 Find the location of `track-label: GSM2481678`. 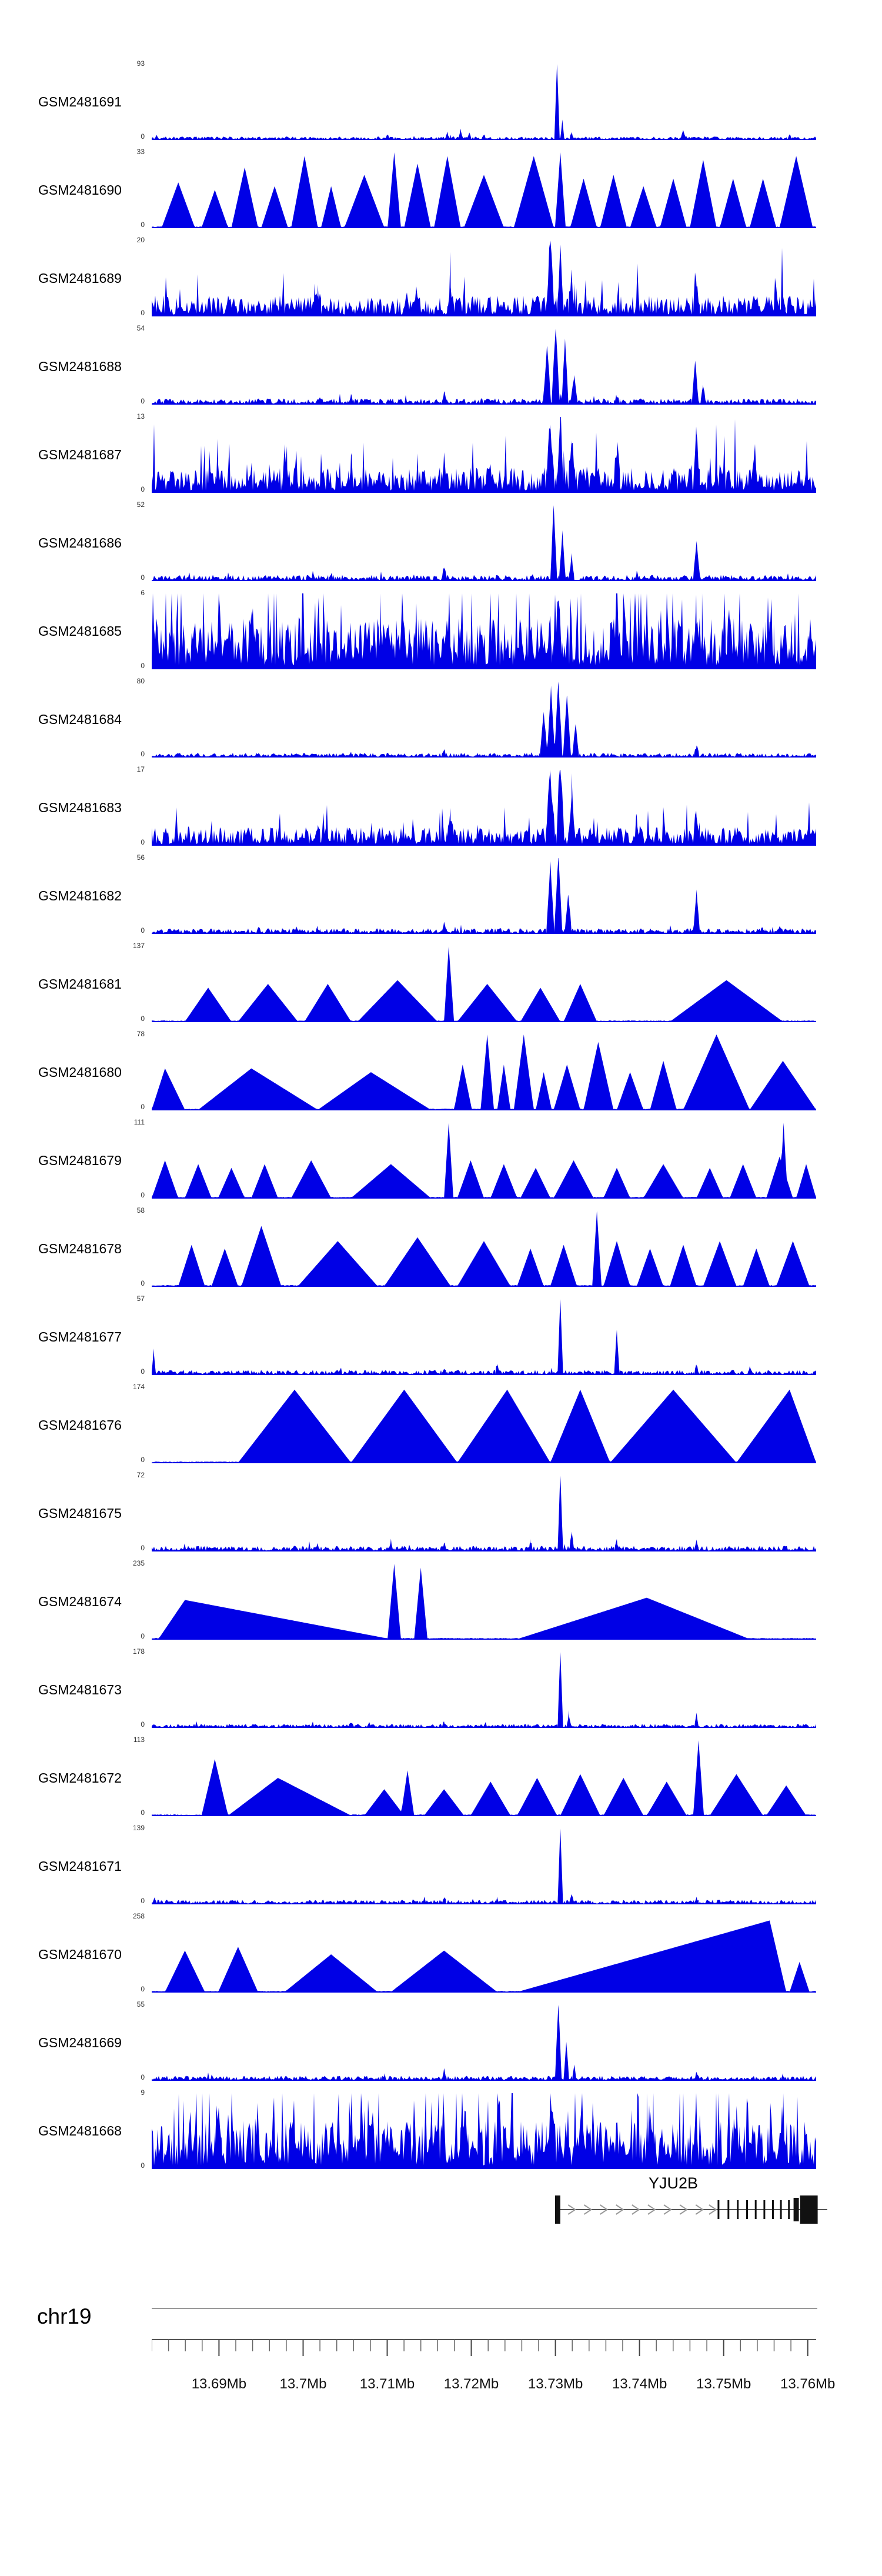

track-label: GSM2481678 is located at coordinates (80, 1248).